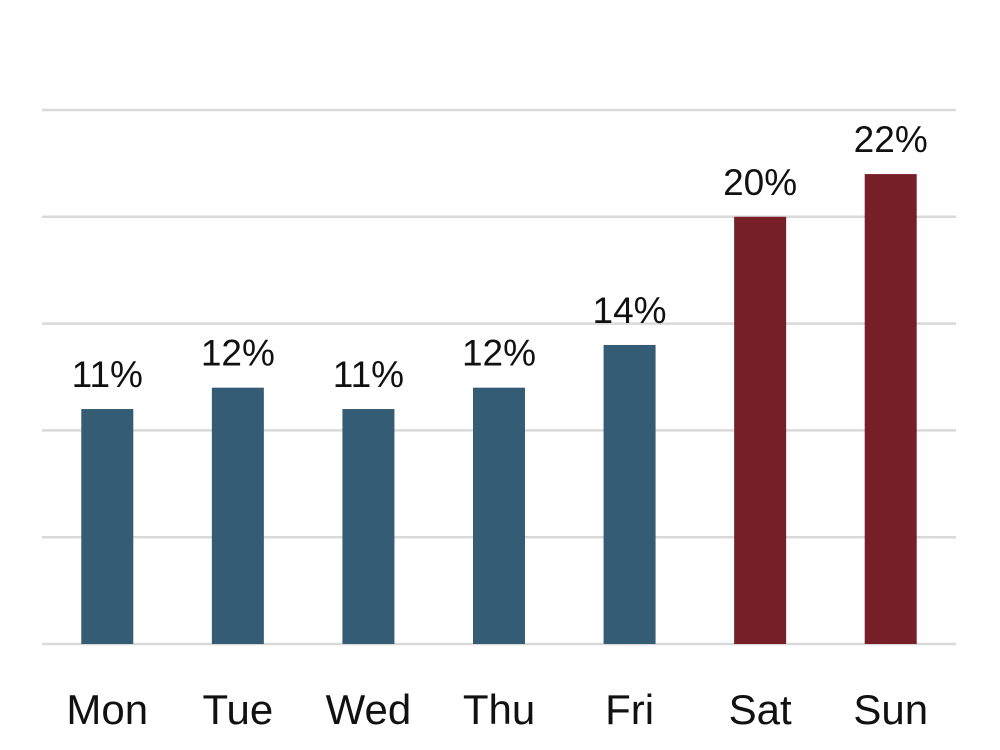  I want to click on data-label-wed: 11%, so click(368, 374).